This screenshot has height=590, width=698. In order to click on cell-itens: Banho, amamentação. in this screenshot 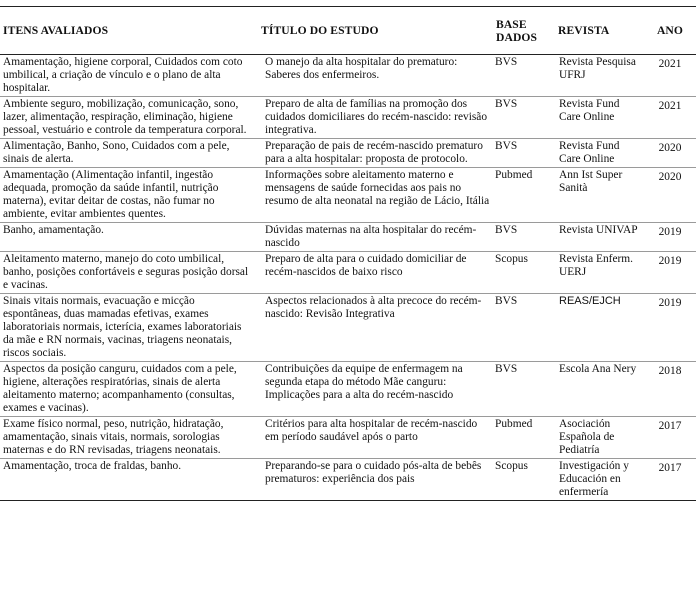, I will do `click(53, 230)`.